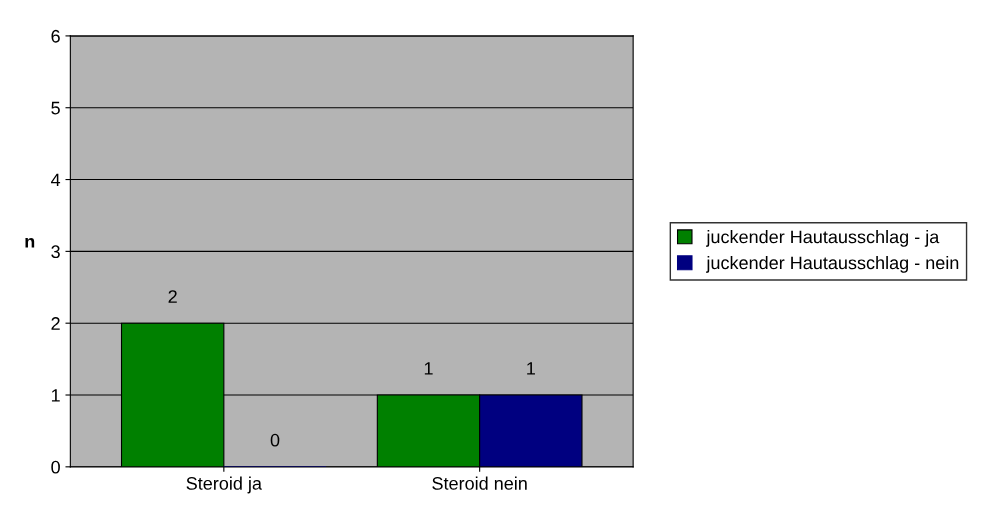  Describe the element at coordinates (56, 180) in the screenshot. I see `y-tick-label: 4` at that location.